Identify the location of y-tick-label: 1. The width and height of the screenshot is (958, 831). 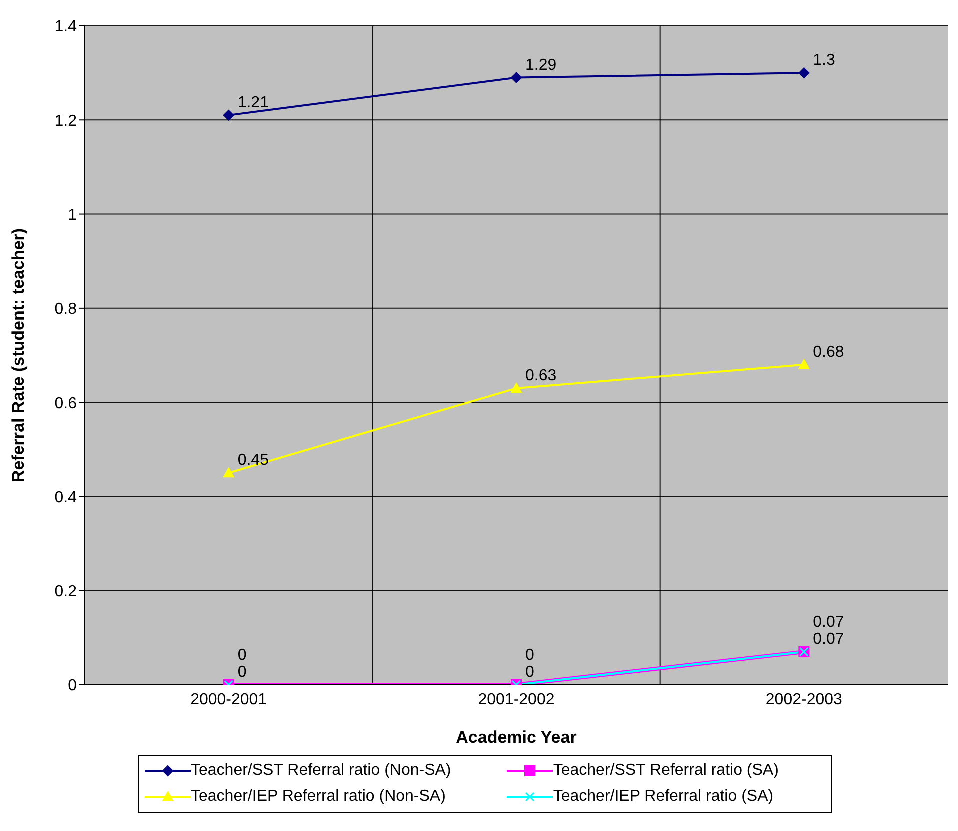
(73, 215).